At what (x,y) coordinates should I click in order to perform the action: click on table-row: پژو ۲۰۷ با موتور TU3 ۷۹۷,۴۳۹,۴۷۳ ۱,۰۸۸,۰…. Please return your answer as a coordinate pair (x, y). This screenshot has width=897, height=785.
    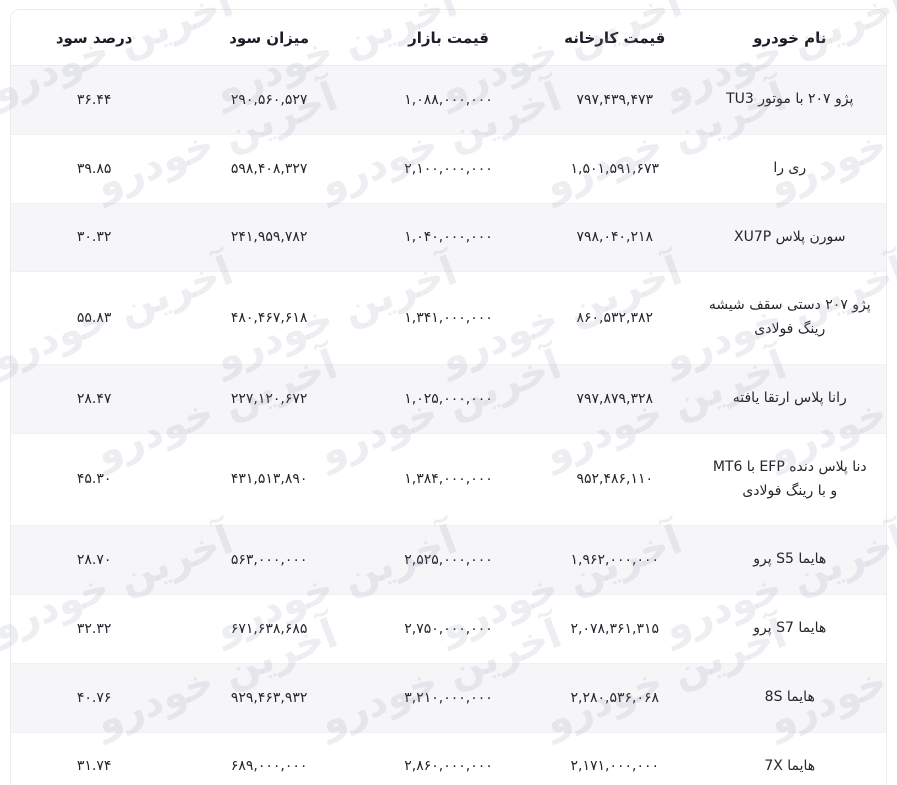
    Looking at the image, I should click on (449, 100).